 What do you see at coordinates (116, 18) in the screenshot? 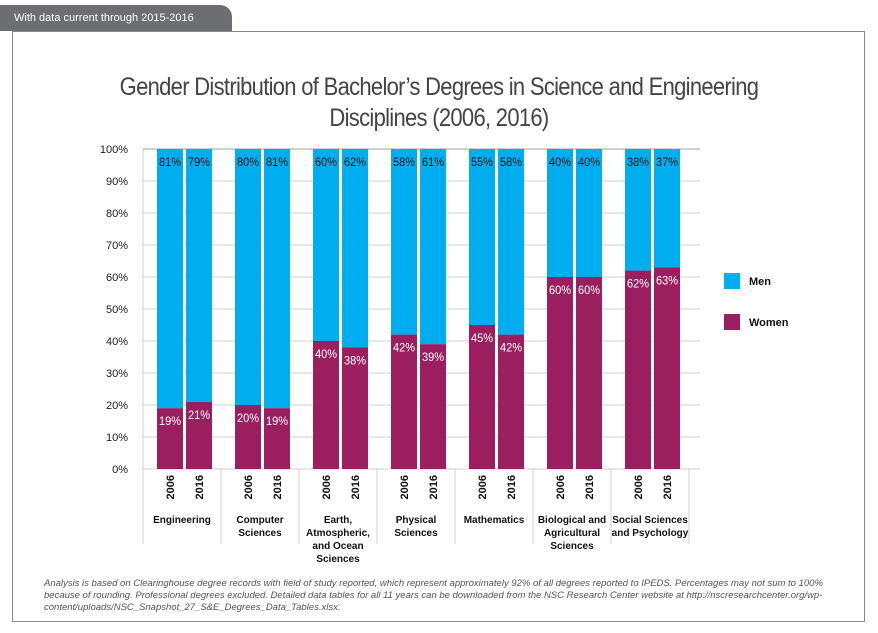
I see `data-currency-banner: With data current through 2015-2016` at bounding box center [116, 18].